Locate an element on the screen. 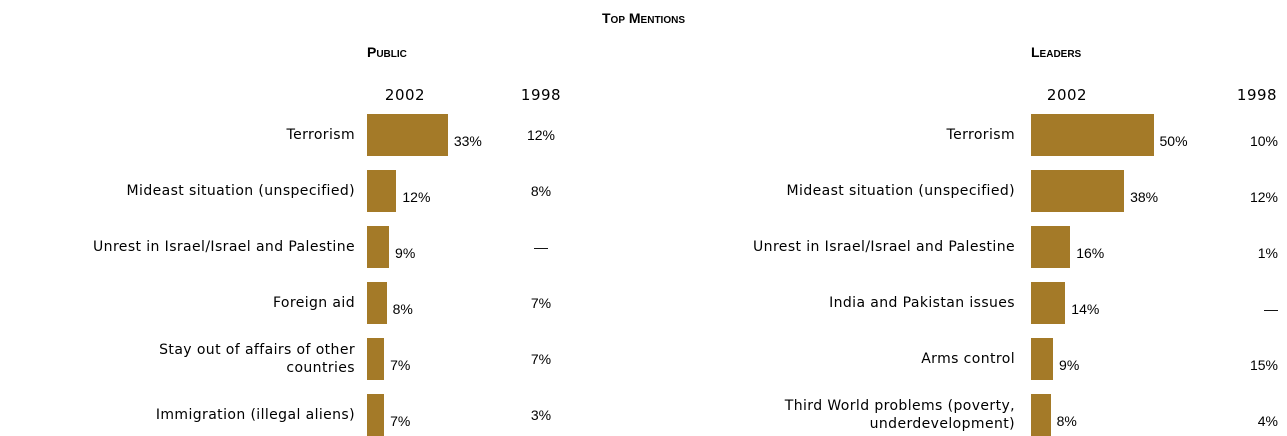 The height and width of the screenshot is (436, 1287). category-label: Stay out of affairs of other countries is located at coordinates (257, 359).